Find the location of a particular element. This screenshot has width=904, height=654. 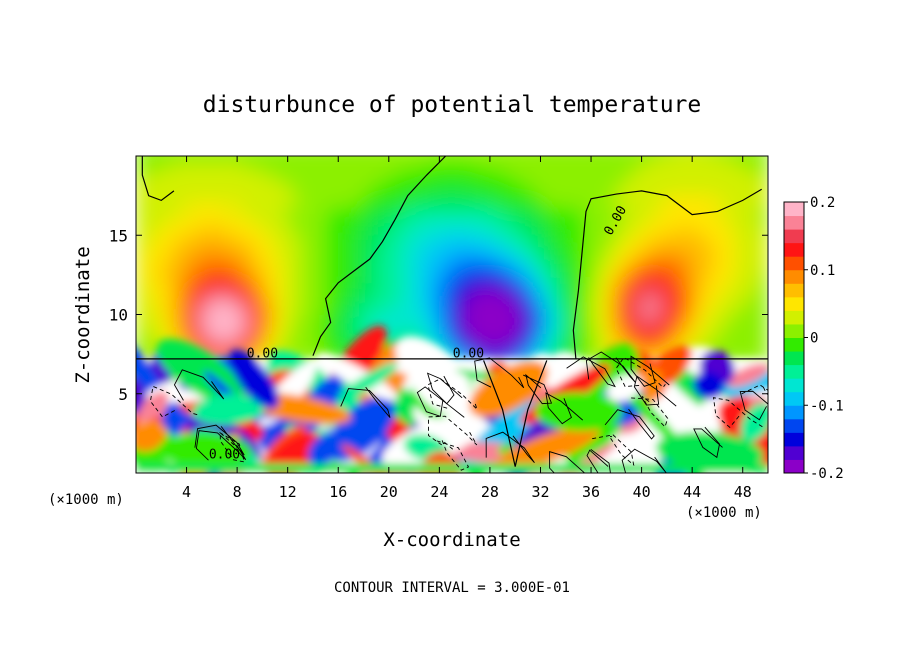

colorbar-tick-label: -0.1 is located at coordinates (827, 406).